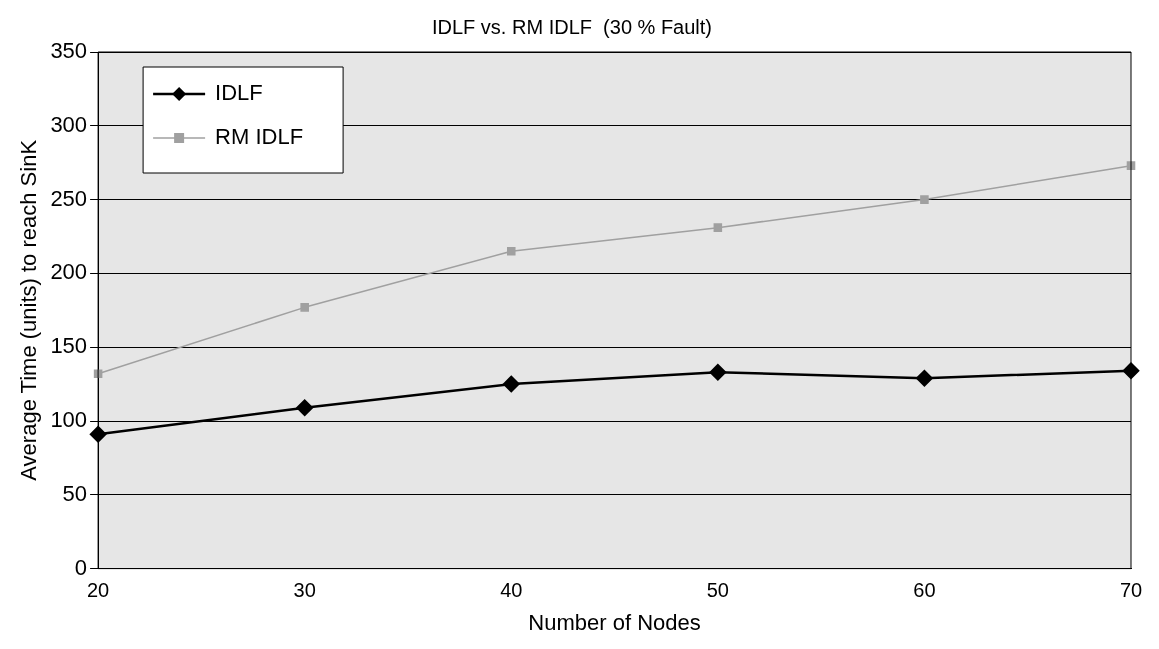 The height and width of the screenshot is (649, 1159). What do you see at coordinates (304, 590) in the screenshot?
I see `x-tick-label: 30` at bounding box center [304, 590].